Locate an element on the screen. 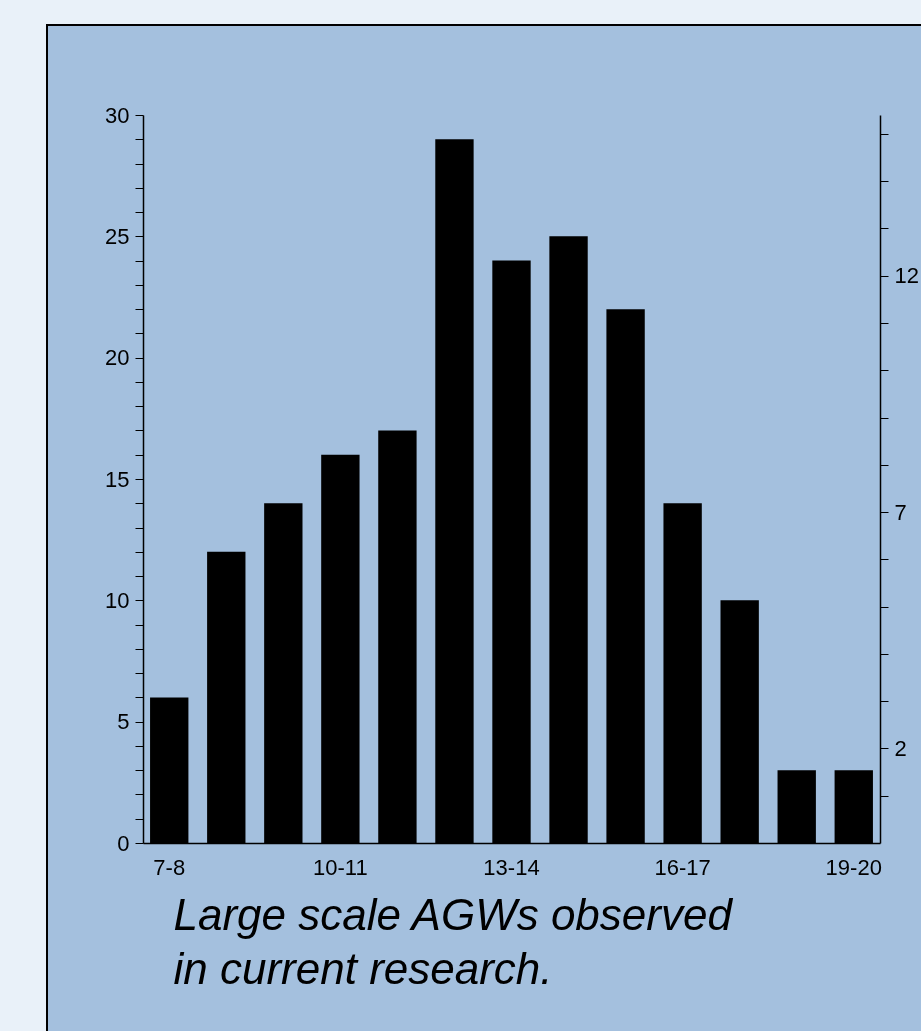  y-tick-label: 25 is located at coordinates (117, 236).